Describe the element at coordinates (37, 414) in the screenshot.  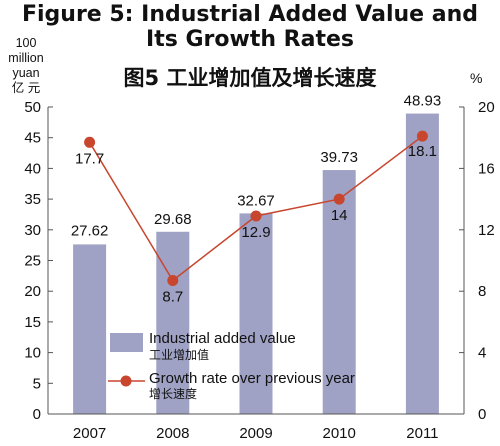
I see `left-tick-label: 0` at that location.